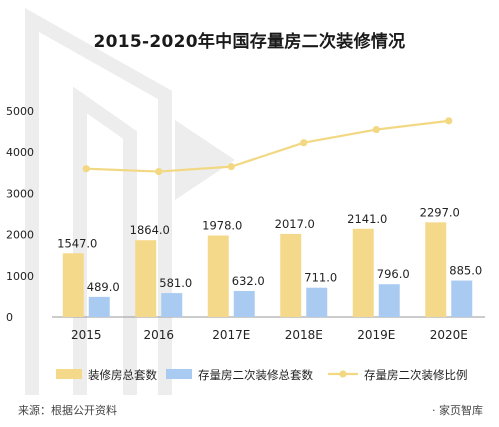 Image resolution: width=499 pixels, height=427 pixels. I want to click on data-label-total: 1864.0, so click(150, 230).